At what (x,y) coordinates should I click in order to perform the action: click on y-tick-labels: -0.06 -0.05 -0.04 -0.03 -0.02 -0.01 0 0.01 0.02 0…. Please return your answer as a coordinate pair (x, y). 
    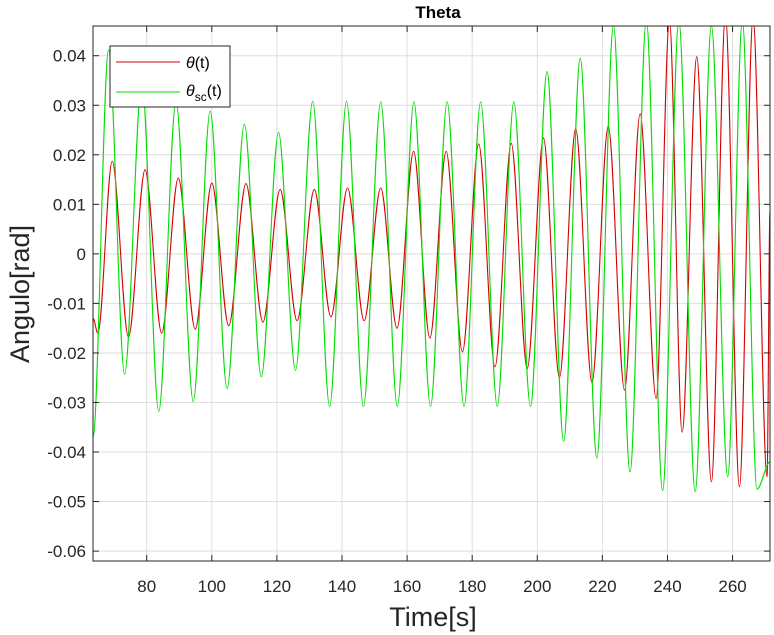
    Looking at the image, I should click on (66, 304).